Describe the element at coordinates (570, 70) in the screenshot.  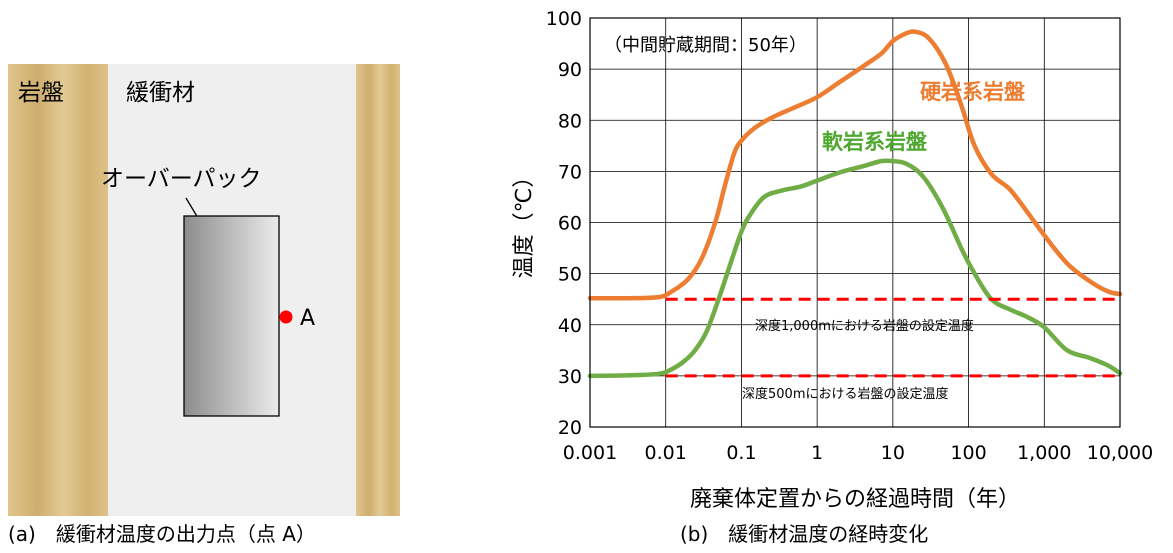
I see `y-tick-label: 90` at that location.